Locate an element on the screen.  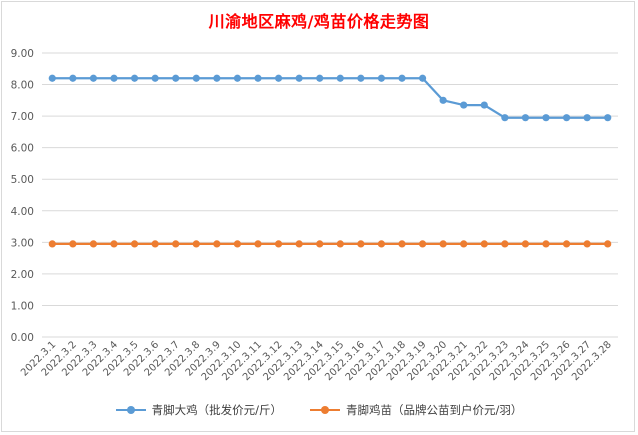
y-tick-label: 5.00 is located at coordinates (22, 180).